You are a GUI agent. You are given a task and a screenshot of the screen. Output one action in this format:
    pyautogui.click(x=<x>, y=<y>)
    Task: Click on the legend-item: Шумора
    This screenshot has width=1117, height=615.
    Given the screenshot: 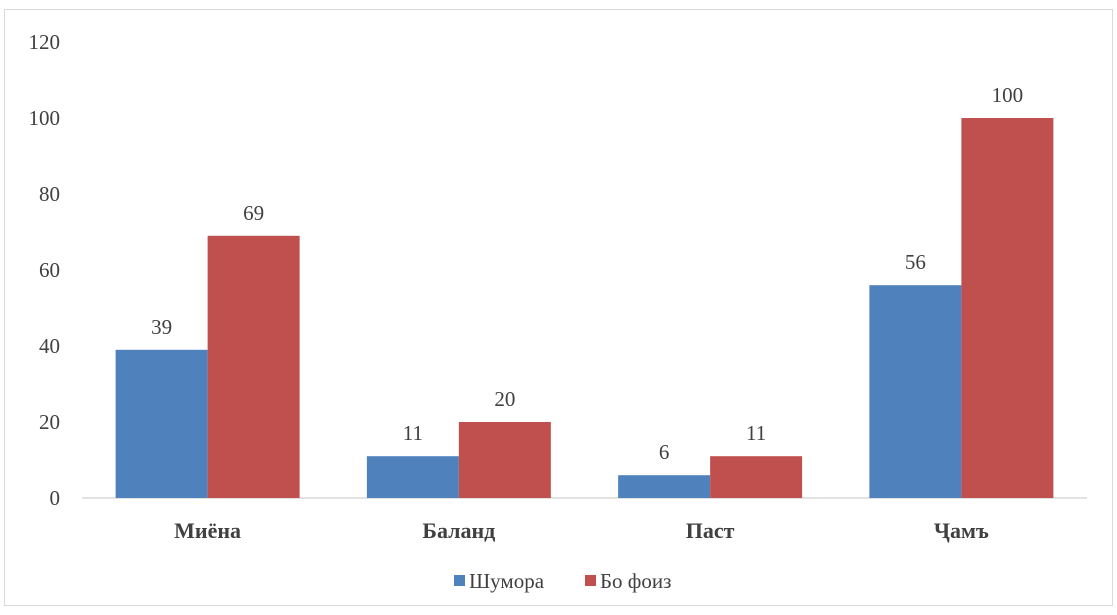 What is the action you would take?
    pyautogui.click(x=499, y=581)
    